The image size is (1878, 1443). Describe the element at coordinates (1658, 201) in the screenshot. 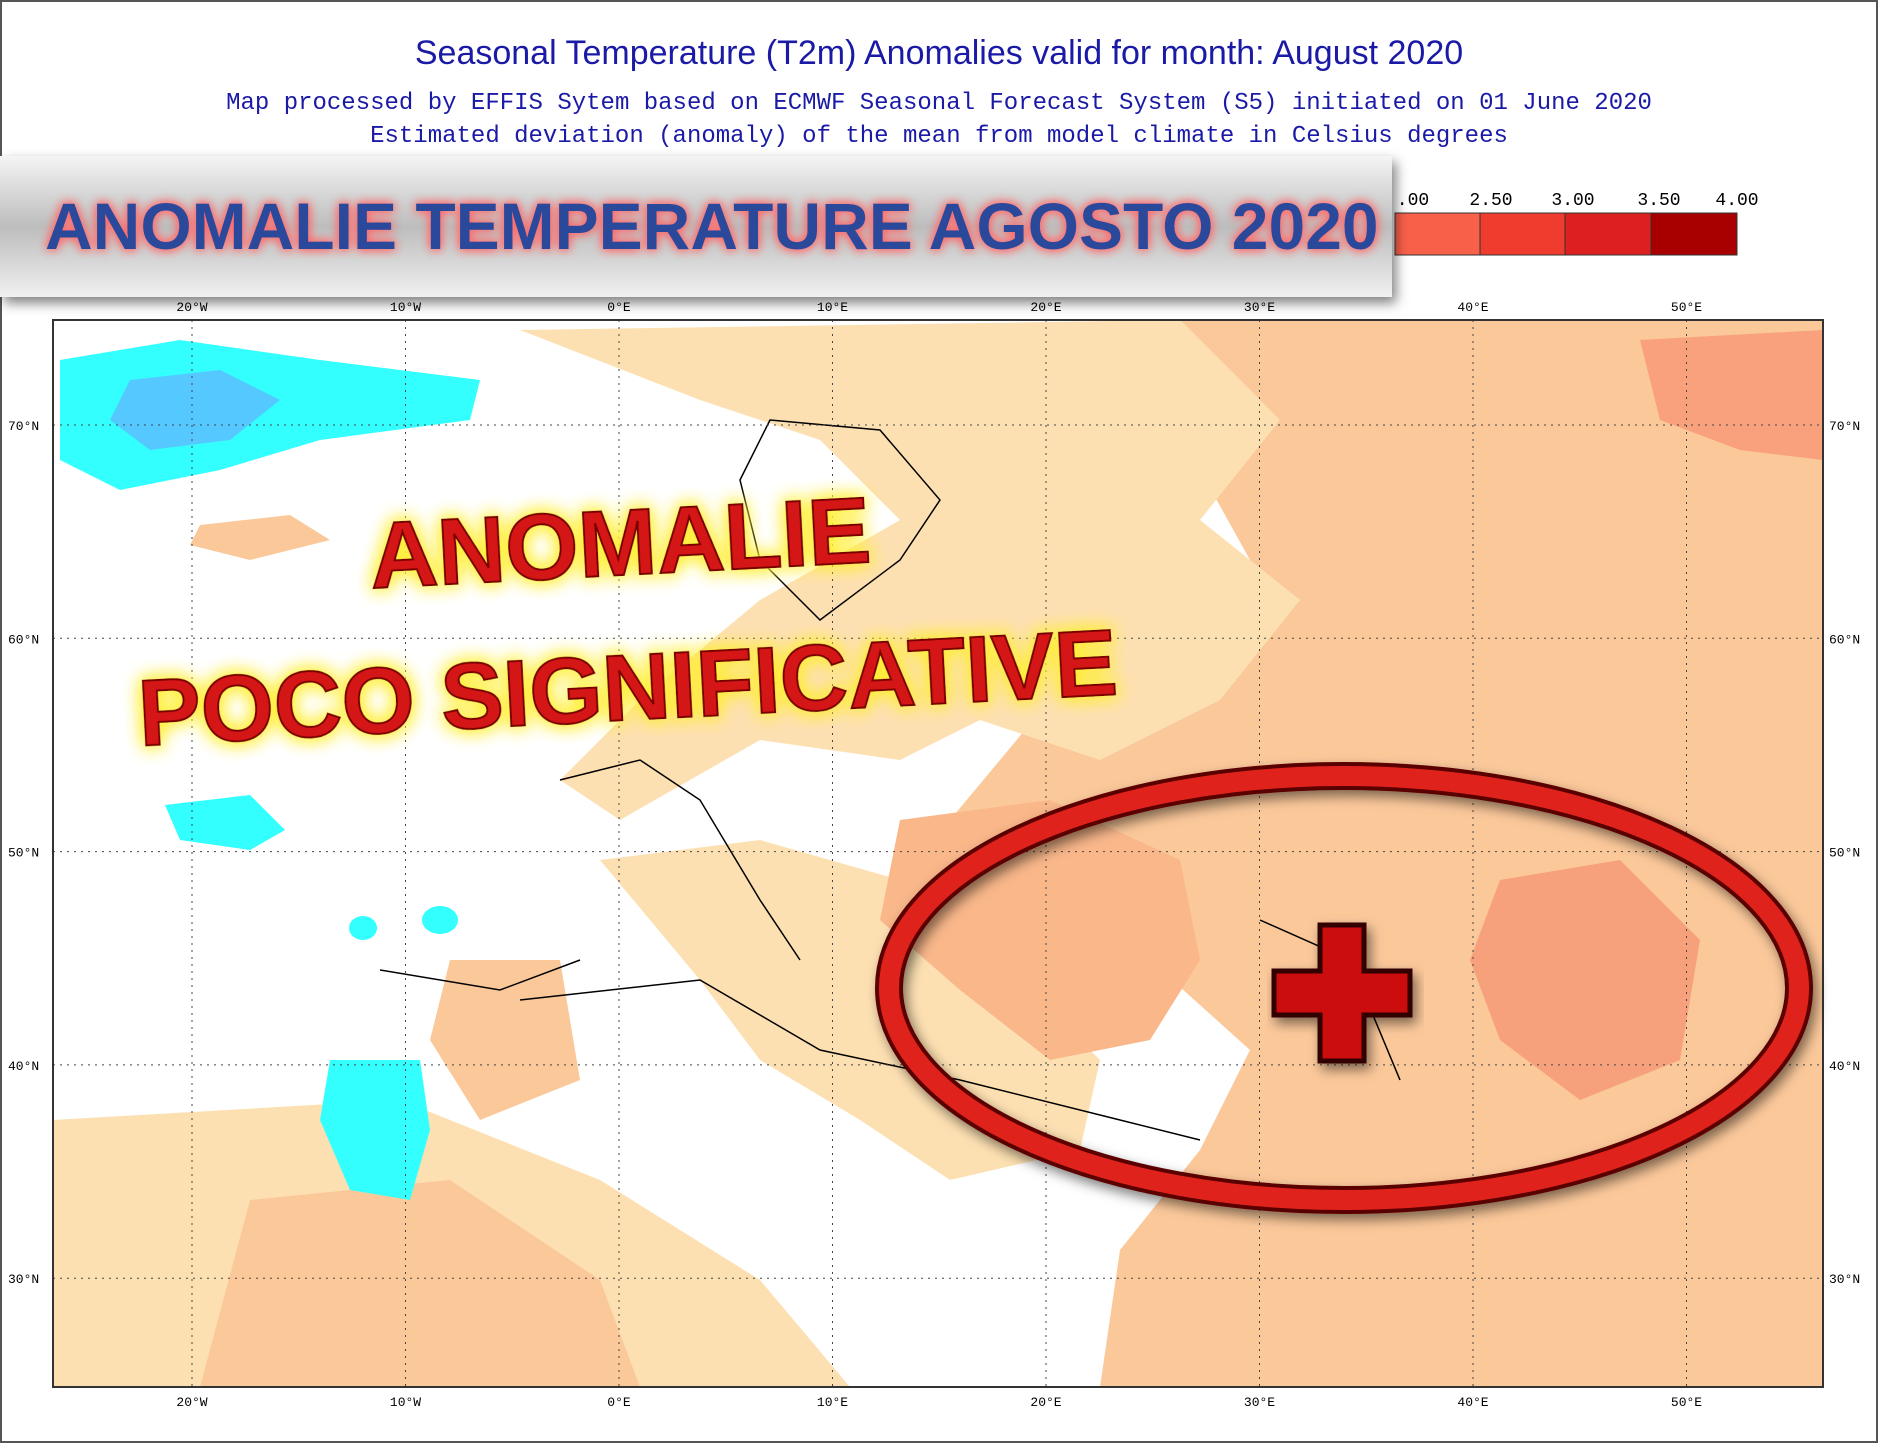

I see `legend-label: 3.50` at that location.